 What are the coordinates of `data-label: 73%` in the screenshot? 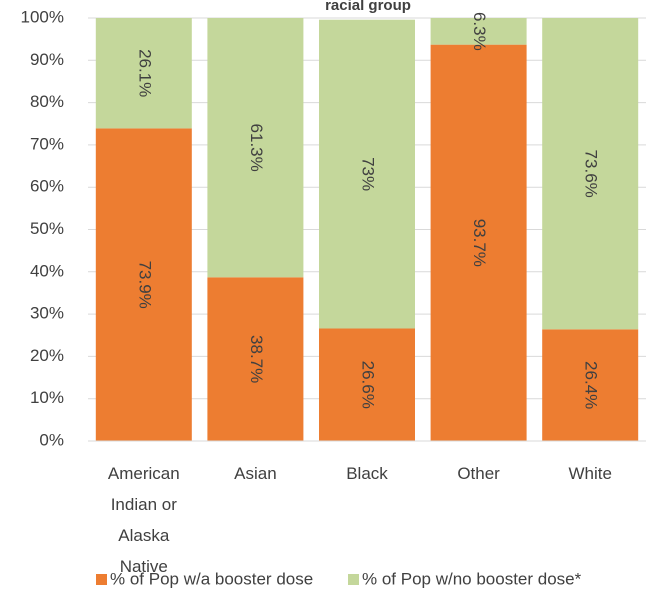 It's located at (368, 174).